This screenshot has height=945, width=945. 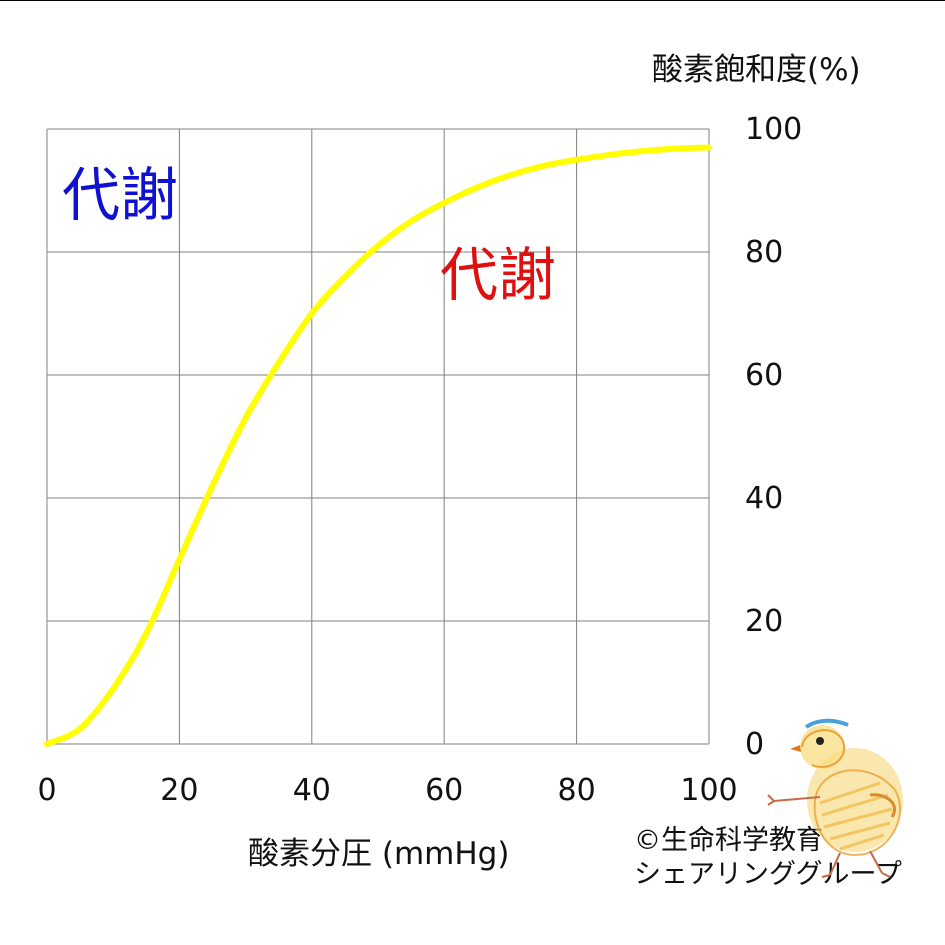 What do you see at coordinates (764, 252) in the screenshot?
I see `y-tick-label: 80` at bounding box center [764, 252].